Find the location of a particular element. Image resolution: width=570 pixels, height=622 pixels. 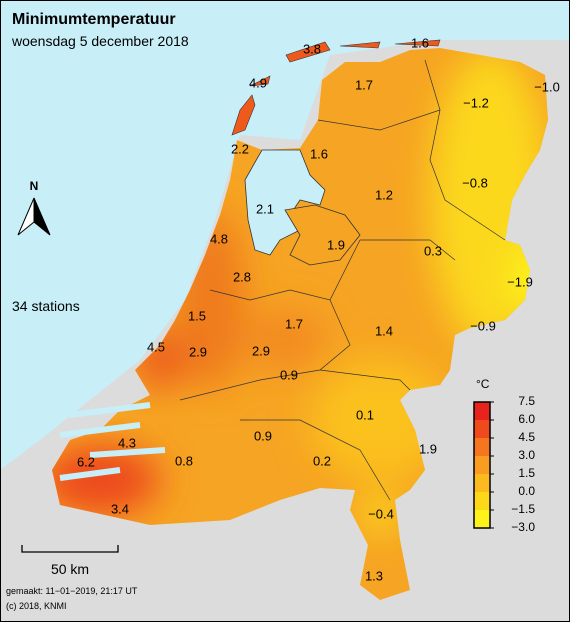

station-value: 0.2 is located at coordinates (322, 460).